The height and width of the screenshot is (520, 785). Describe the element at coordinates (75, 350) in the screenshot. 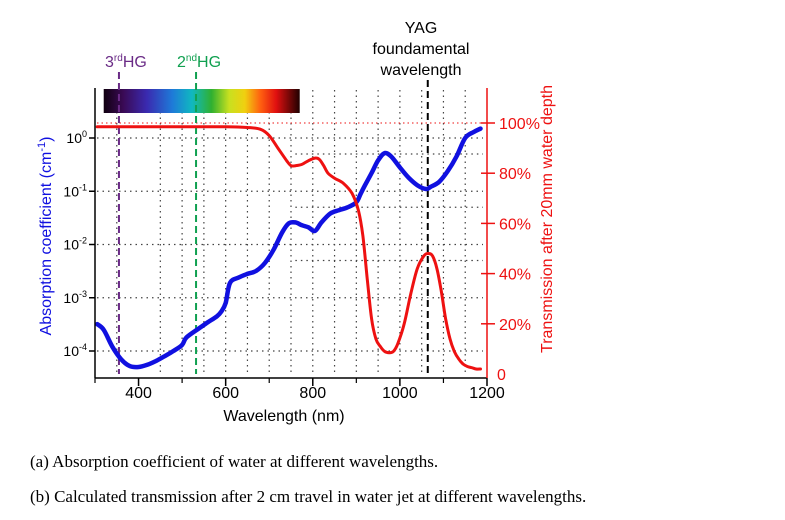

I see `y-left-tick-label: 10⁻⁴` at that location.